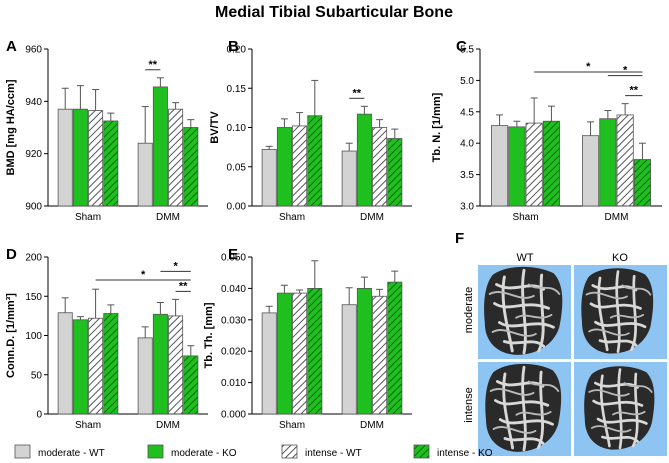  What do you see at coordinates (204, 453) in the screenshot?
I see `legend-label: moderate - KO` at bounding box center [204, 453].